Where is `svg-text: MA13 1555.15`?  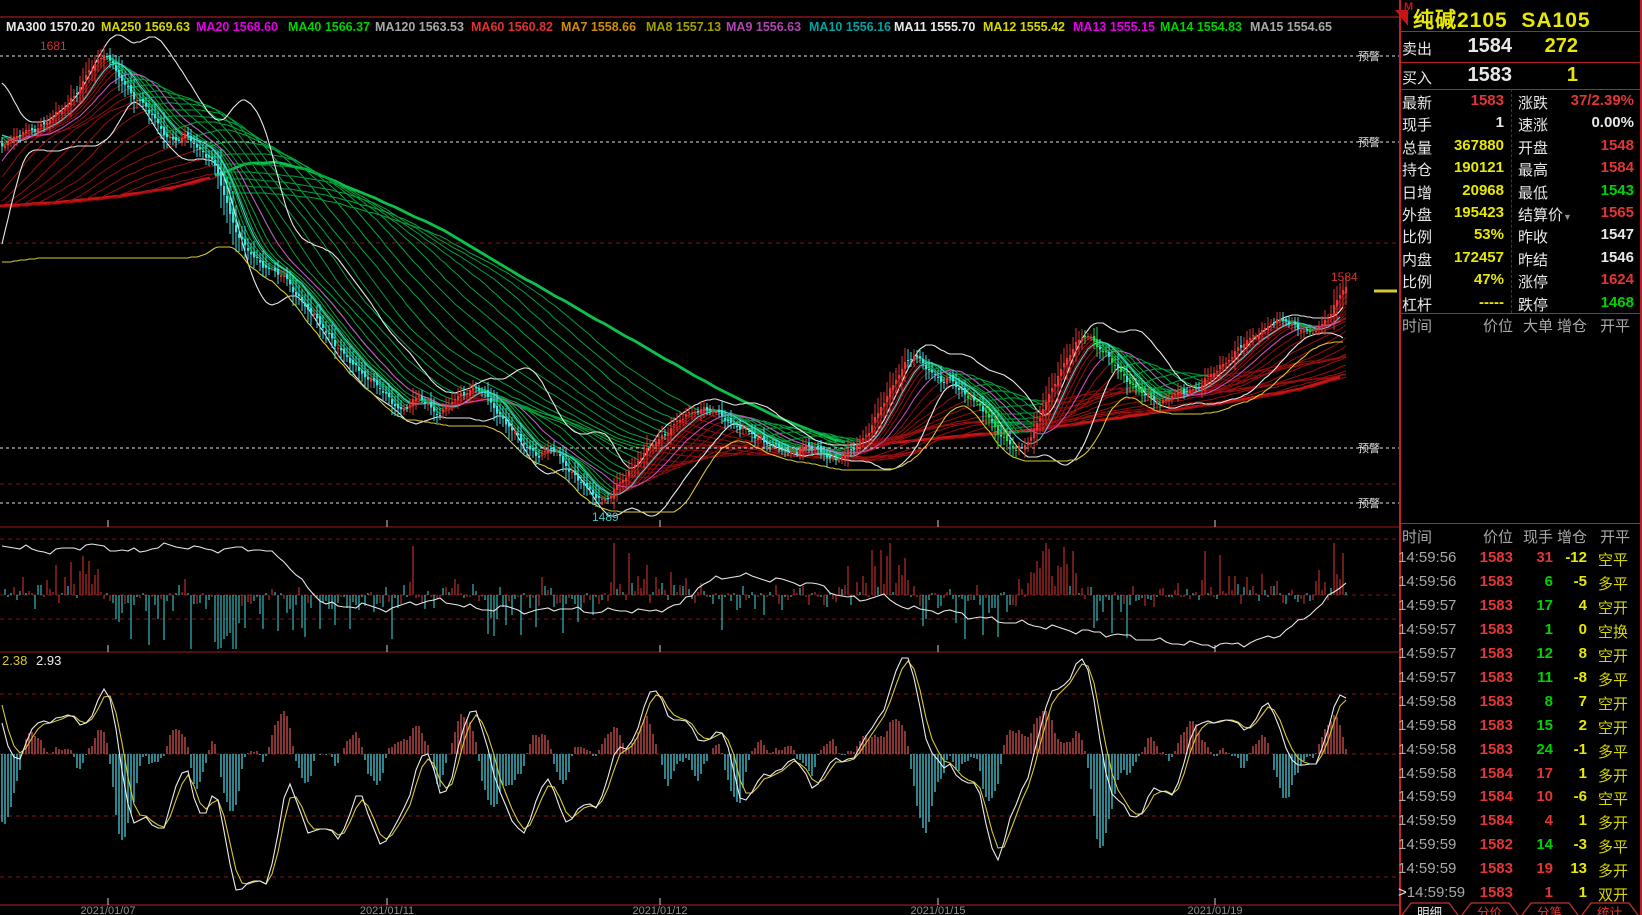
svg-text: MA13 1555.15 is located at coordinates (1114, 27).